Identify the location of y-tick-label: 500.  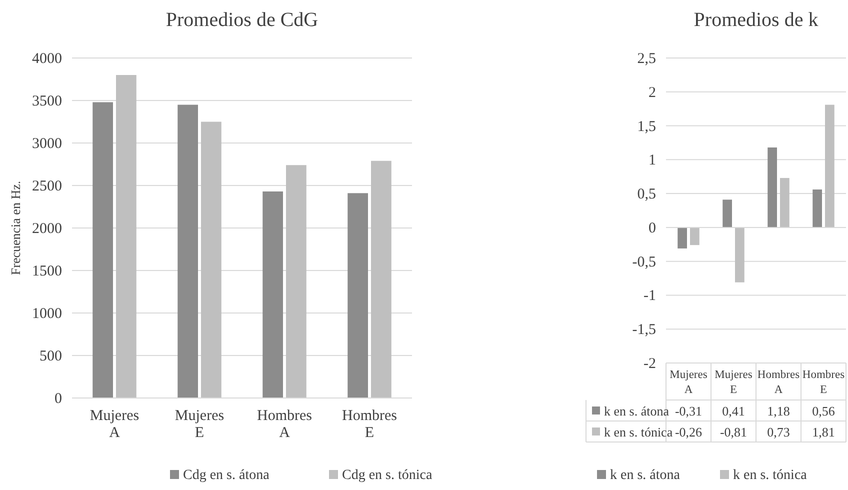
(51, 356).